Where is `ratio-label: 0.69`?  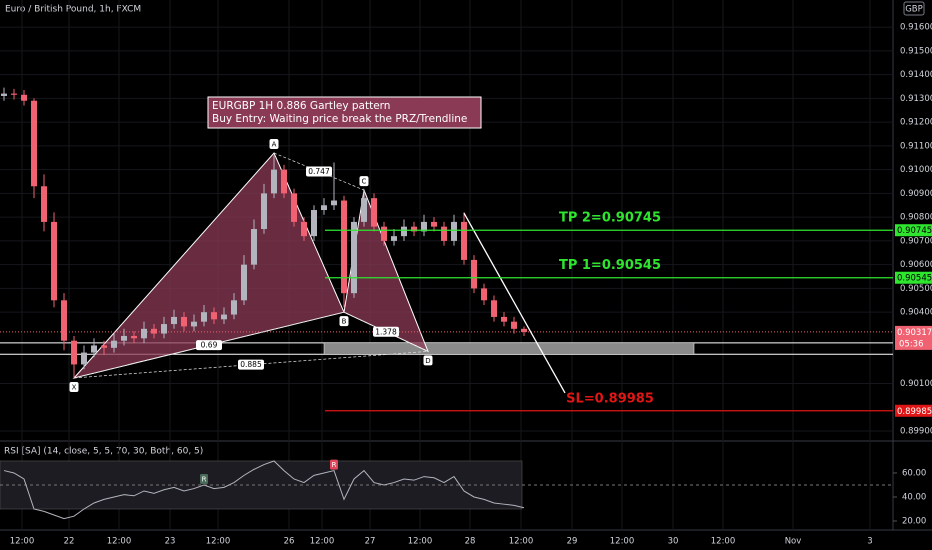 ratio-label: 0.69 is located at coordinates (209, 345).